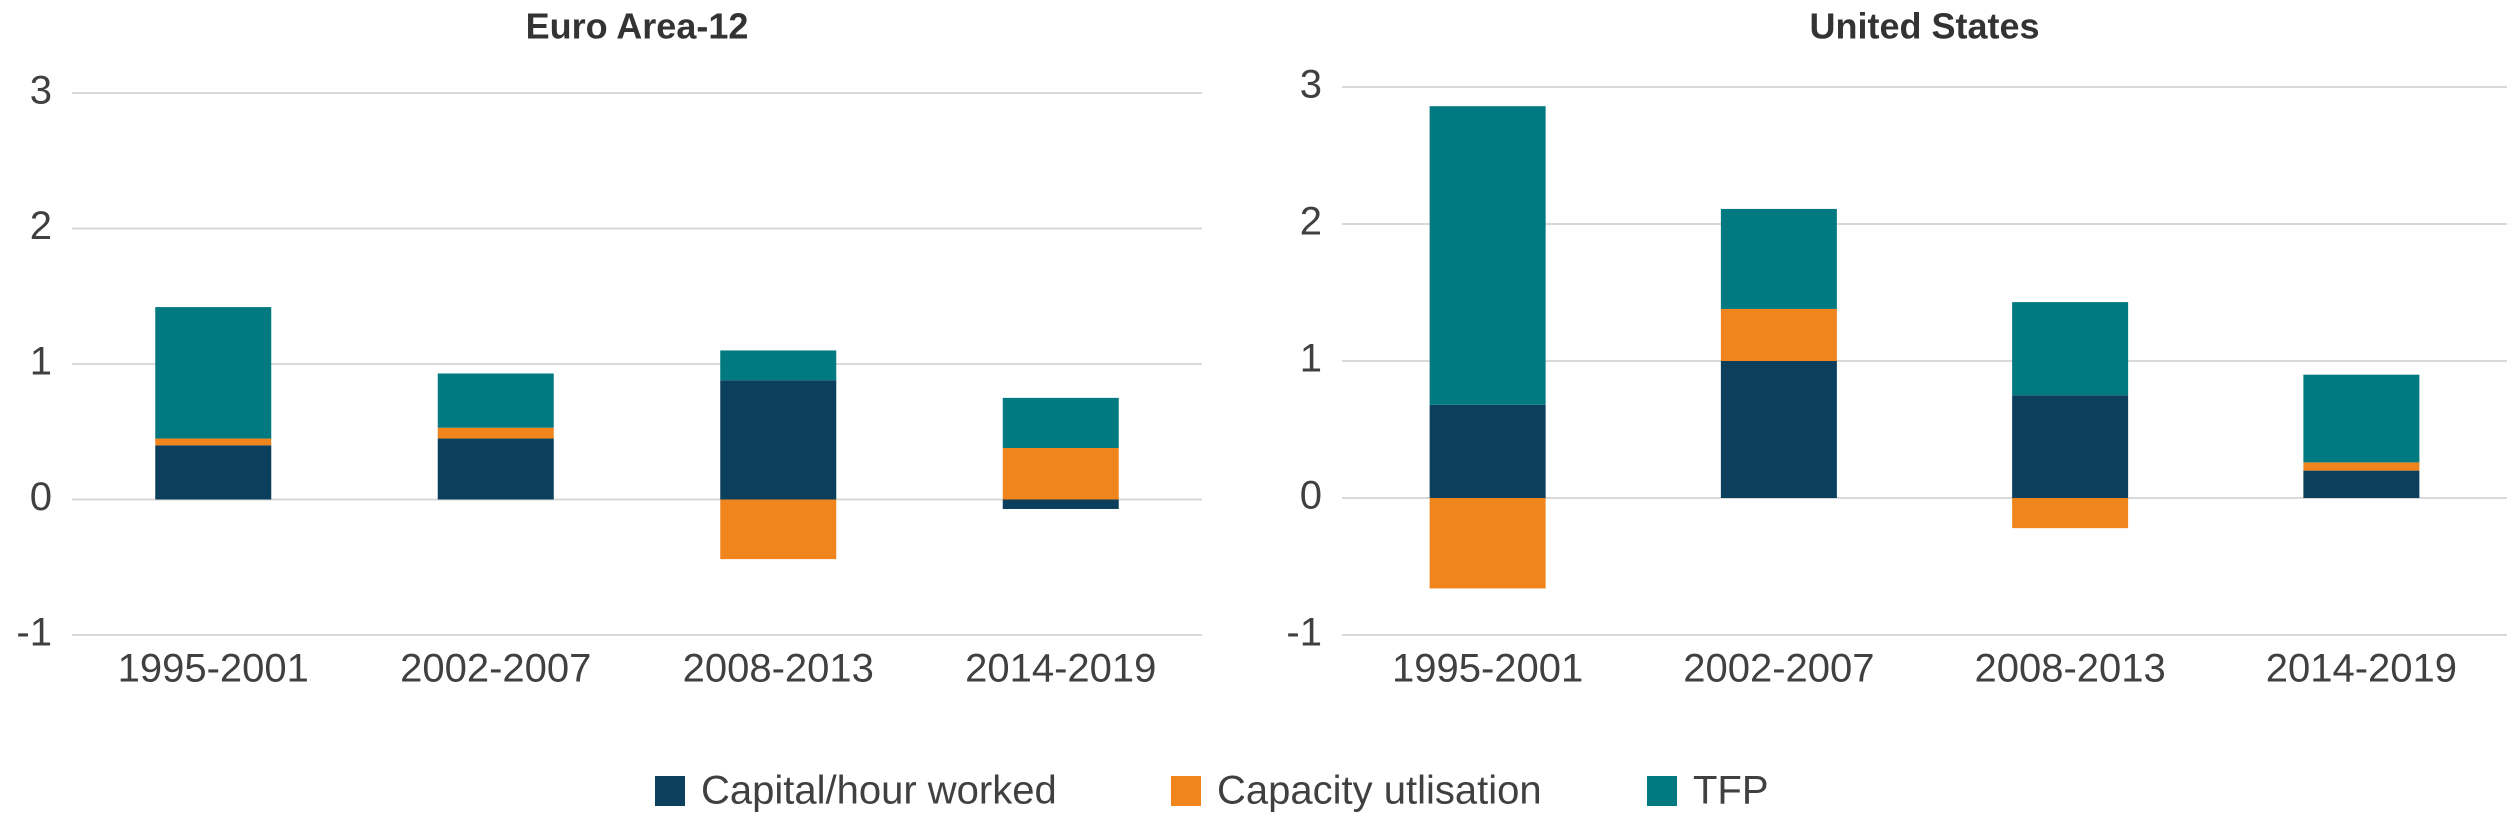 This screenshot has width=2520, height=819. What do you see at coordinates (637, 26) in the screenshot?
I see `chart-title: Euro Area-12` at bounding box center [637, 26].